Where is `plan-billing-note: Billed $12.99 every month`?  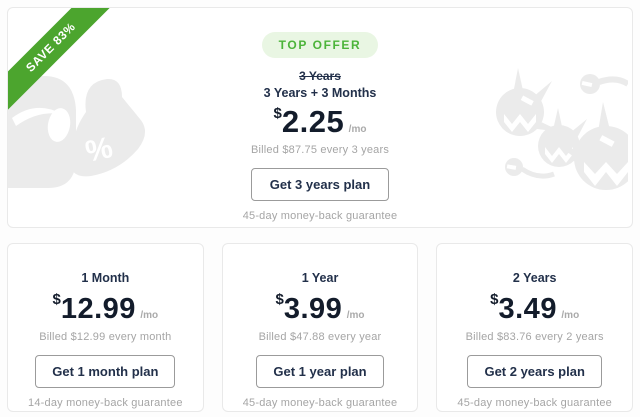 plan-billing-note: Billed $12.99 every month is located at coordinates (105, 336).